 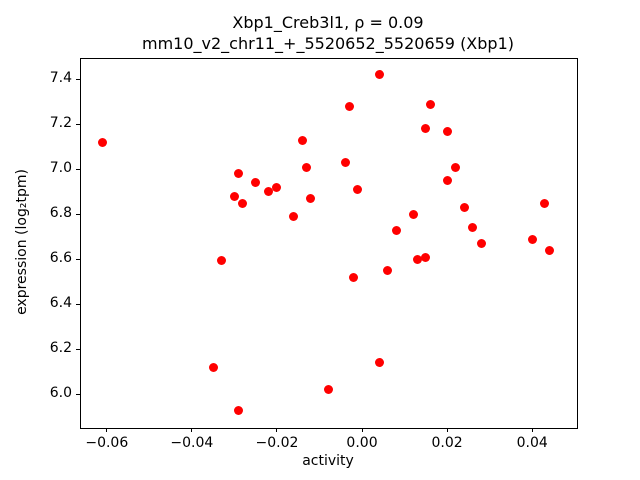 What do you see at coordinates (192, 443) in the screenshot?
I see `x-tick-label: −0.04` at bounding box center [192, 443].